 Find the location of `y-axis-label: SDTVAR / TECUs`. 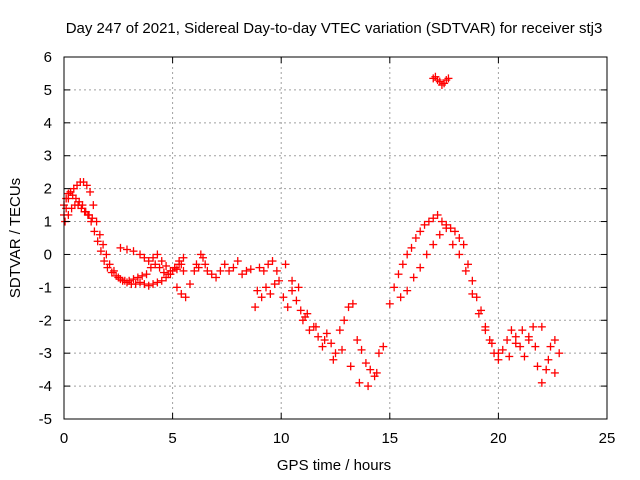

y-axis-label: SDTVAR / TECUs is located at coordinates (15, 238).